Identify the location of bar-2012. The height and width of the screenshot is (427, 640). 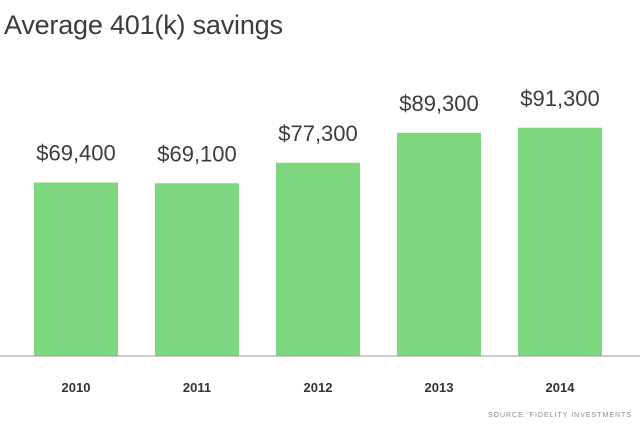
(318, 259).